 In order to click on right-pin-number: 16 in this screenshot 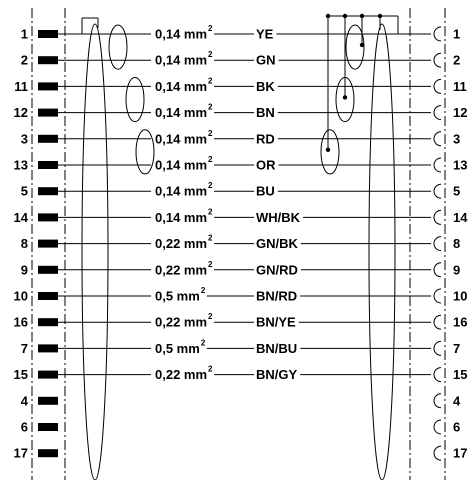, I will do `click(460, 322)`.